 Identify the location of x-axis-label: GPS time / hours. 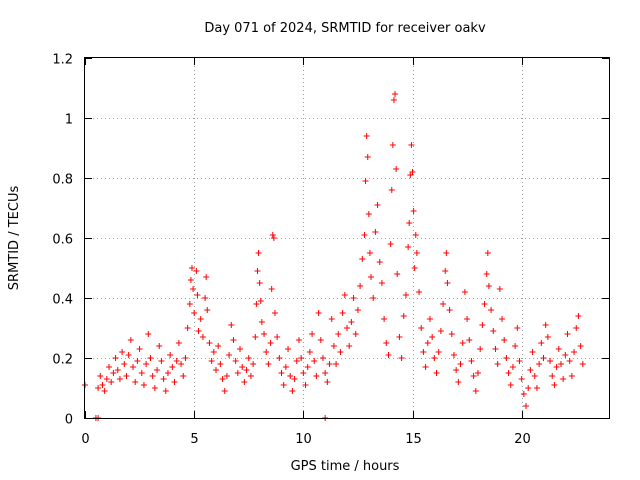
(345, 466).